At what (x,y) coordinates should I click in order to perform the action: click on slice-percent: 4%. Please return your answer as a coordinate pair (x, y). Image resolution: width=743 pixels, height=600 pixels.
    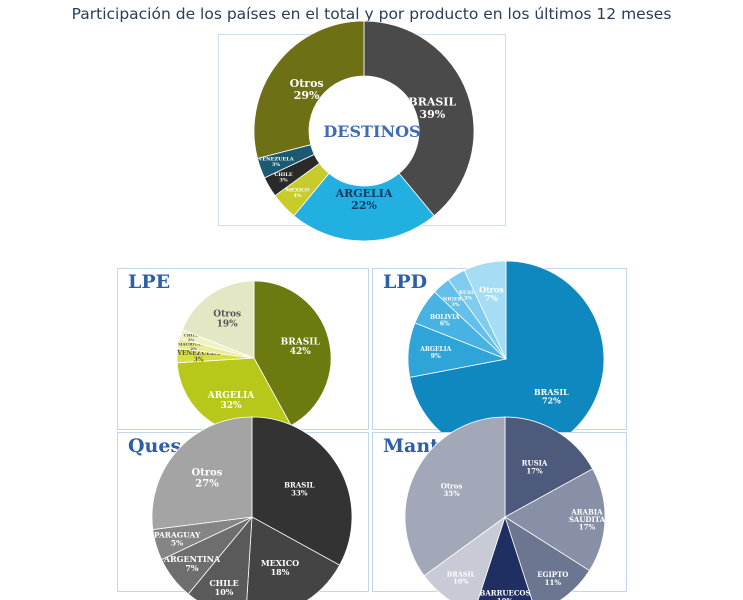
    Looking at the image, I should click on (297, 196).